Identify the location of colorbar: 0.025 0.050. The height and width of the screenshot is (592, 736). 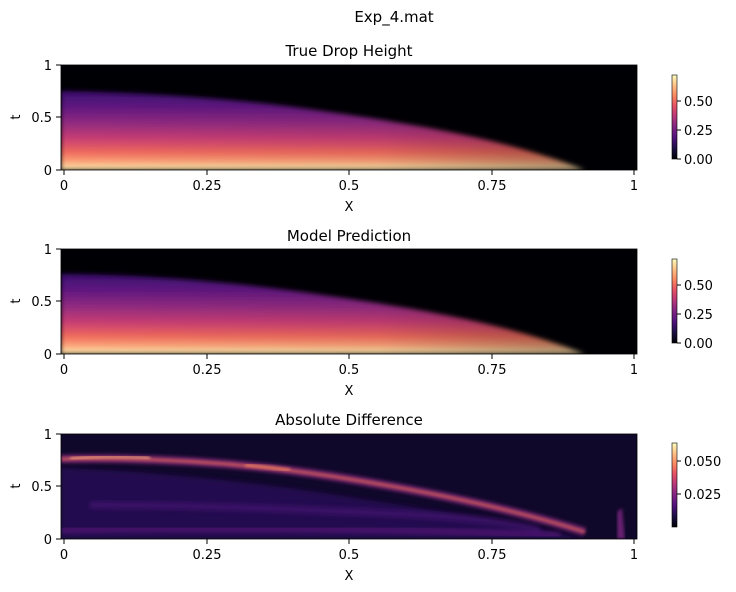
(696, 485).